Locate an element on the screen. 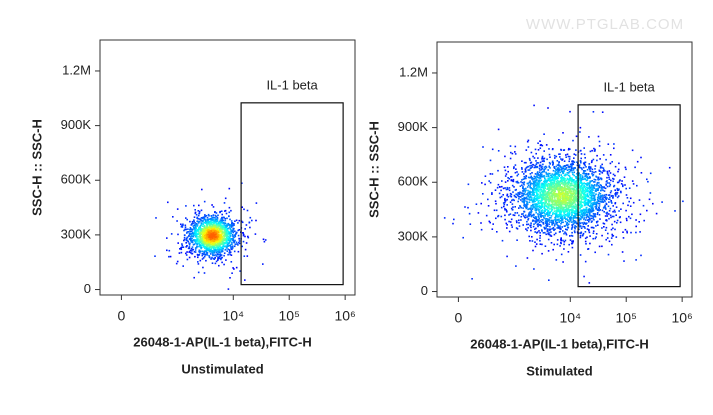  y-axis-label: SSC-H :: SSC-H is located at coordinates (373, 169).